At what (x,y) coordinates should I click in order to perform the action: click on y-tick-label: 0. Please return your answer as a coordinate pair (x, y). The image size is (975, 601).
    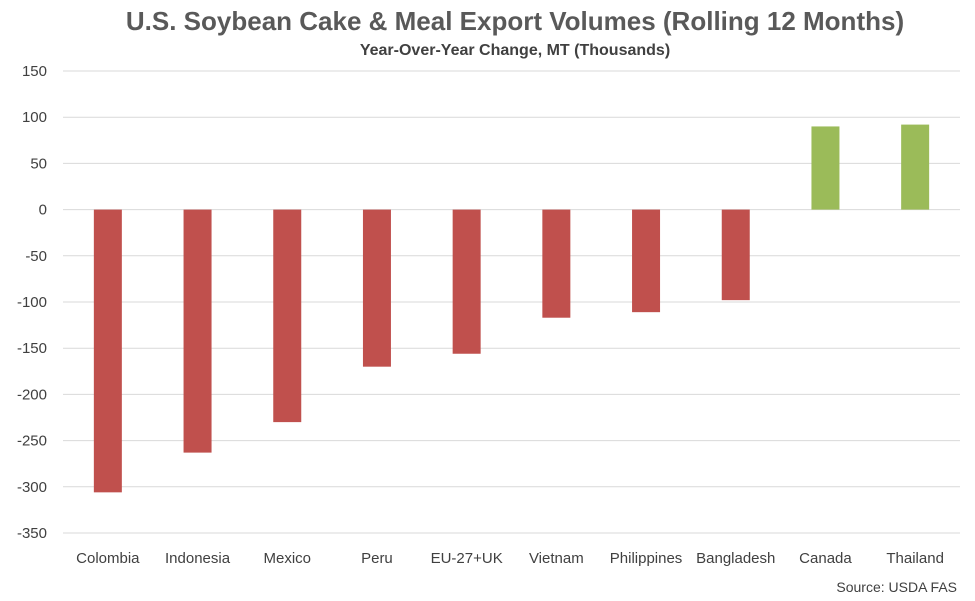
    Looking at the image, I should click on (43, 210).